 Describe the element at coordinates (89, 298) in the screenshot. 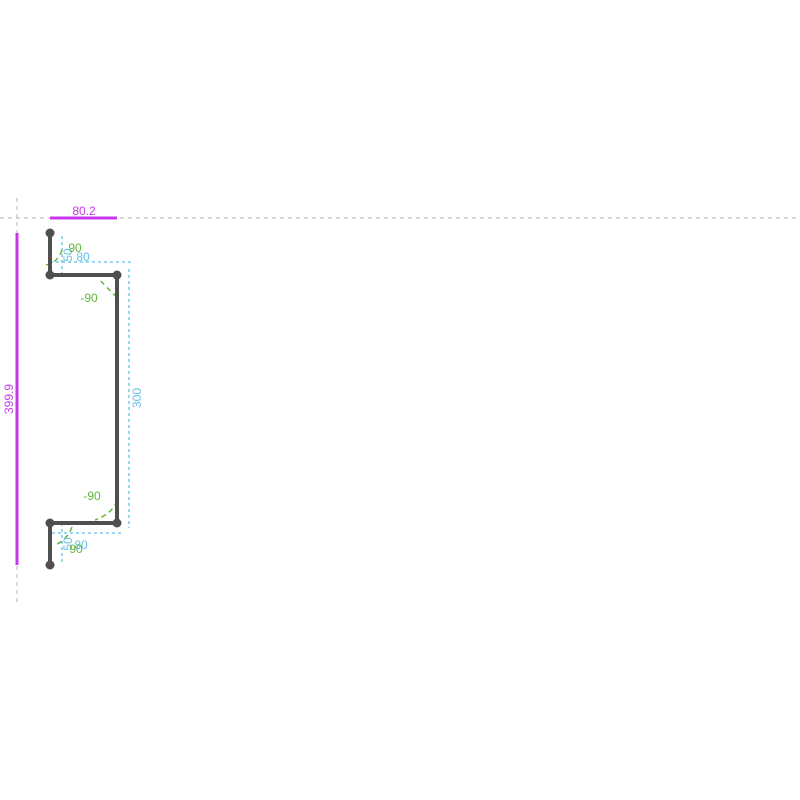

I see `bend-2-angle-label: -90` at that location.